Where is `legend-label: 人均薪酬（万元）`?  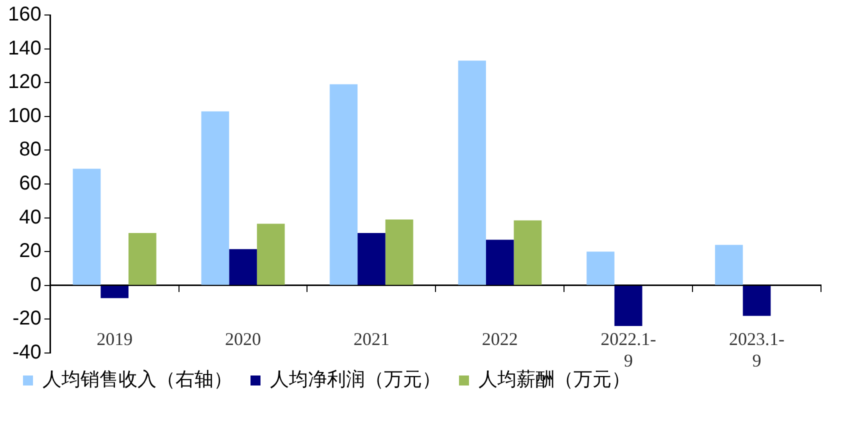
legend-label: 人均薪酬（万元） is located at coordinates (554, 379).